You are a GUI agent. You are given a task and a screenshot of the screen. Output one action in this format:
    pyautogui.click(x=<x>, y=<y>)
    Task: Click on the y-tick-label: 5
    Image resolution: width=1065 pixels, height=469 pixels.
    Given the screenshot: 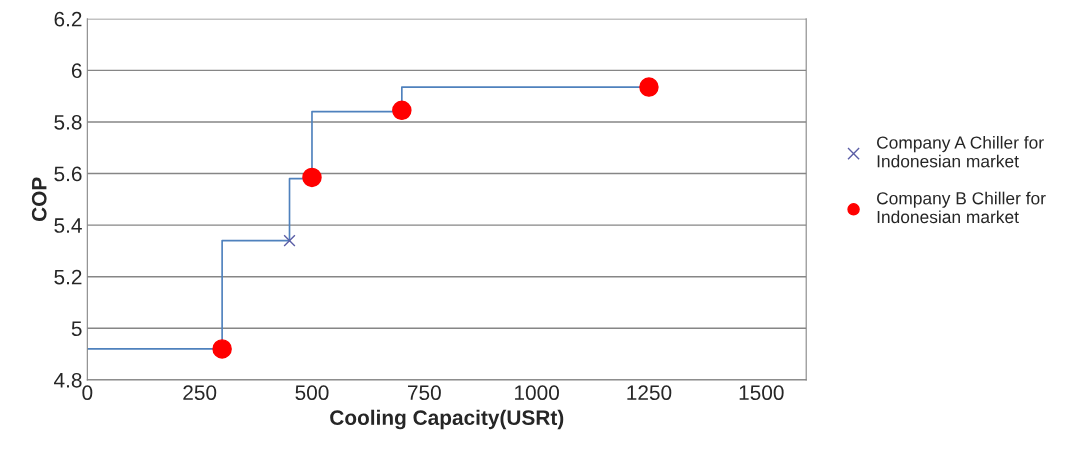 What is the action you would take?
    pyautogui.click(x=76, y=329)
    